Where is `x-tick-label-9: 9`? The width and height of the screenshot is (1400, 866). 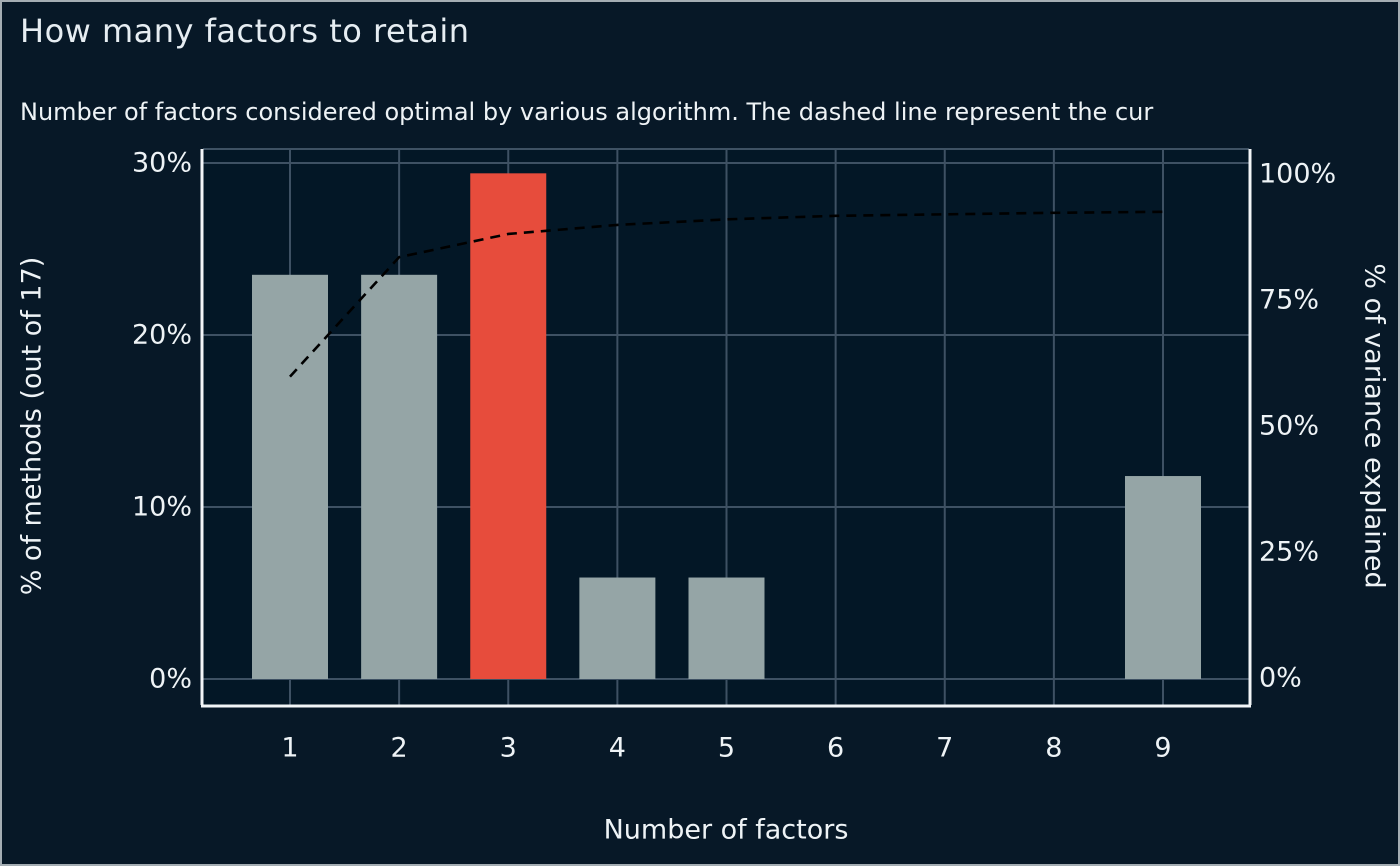 x-tick-label-9: 9 is located at coordinates (1163, 748).